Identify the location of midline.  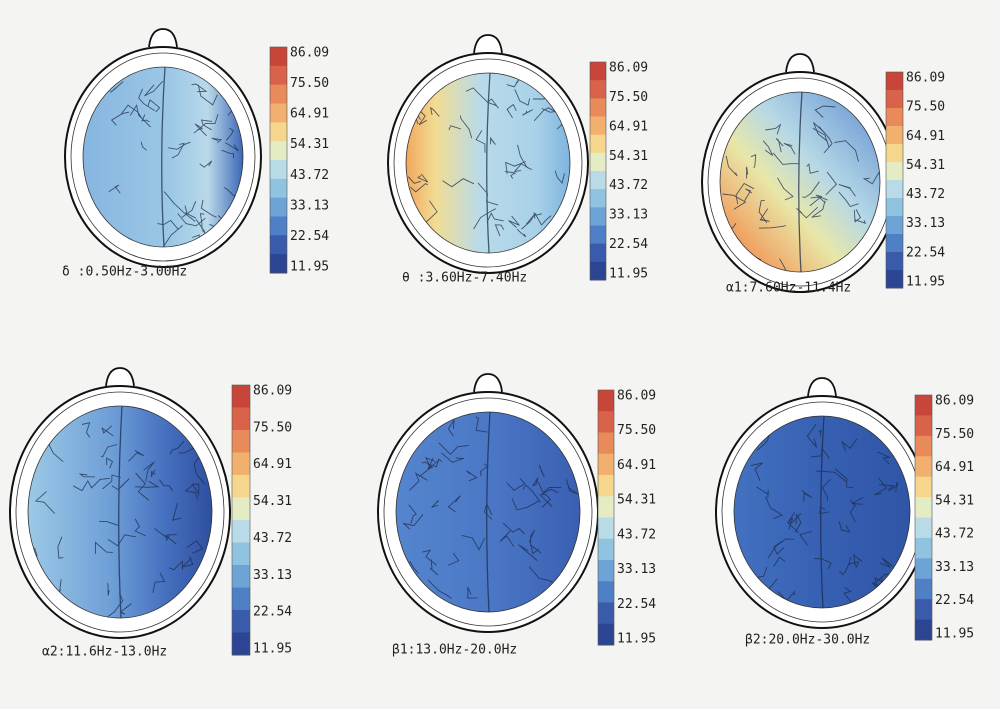
(800, 182).